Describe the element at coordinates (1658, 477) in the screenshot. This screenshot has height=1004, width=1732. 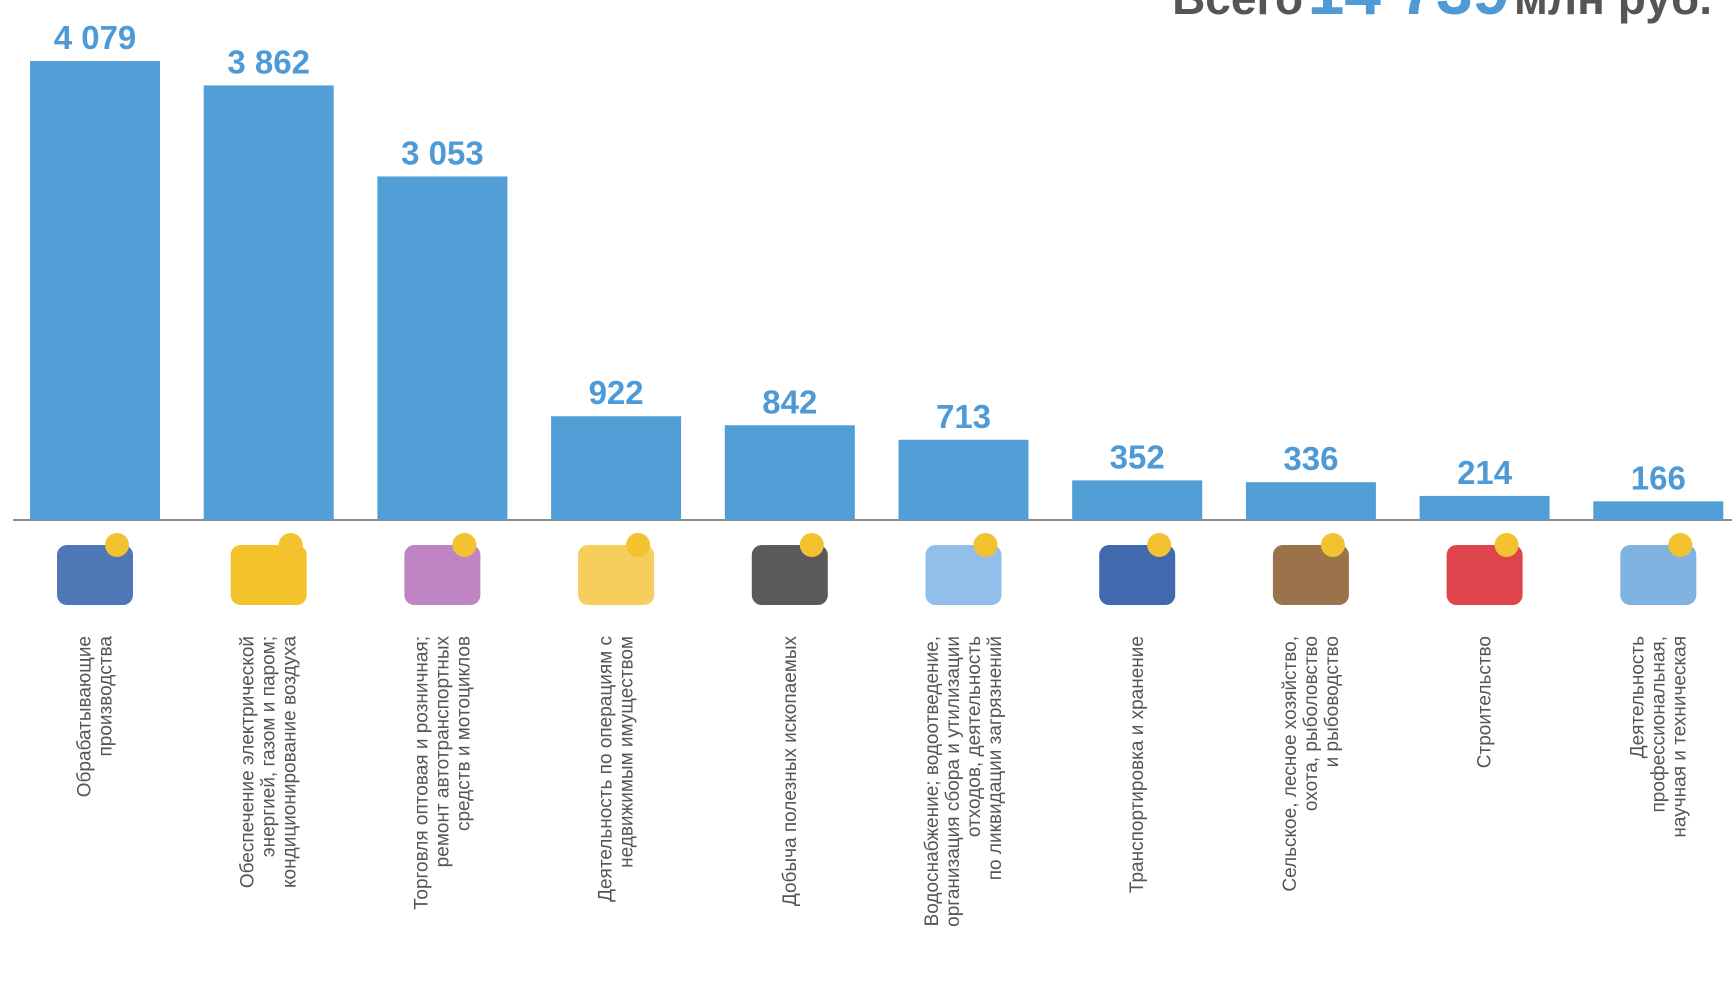
I see `value-label: 166` at that location.